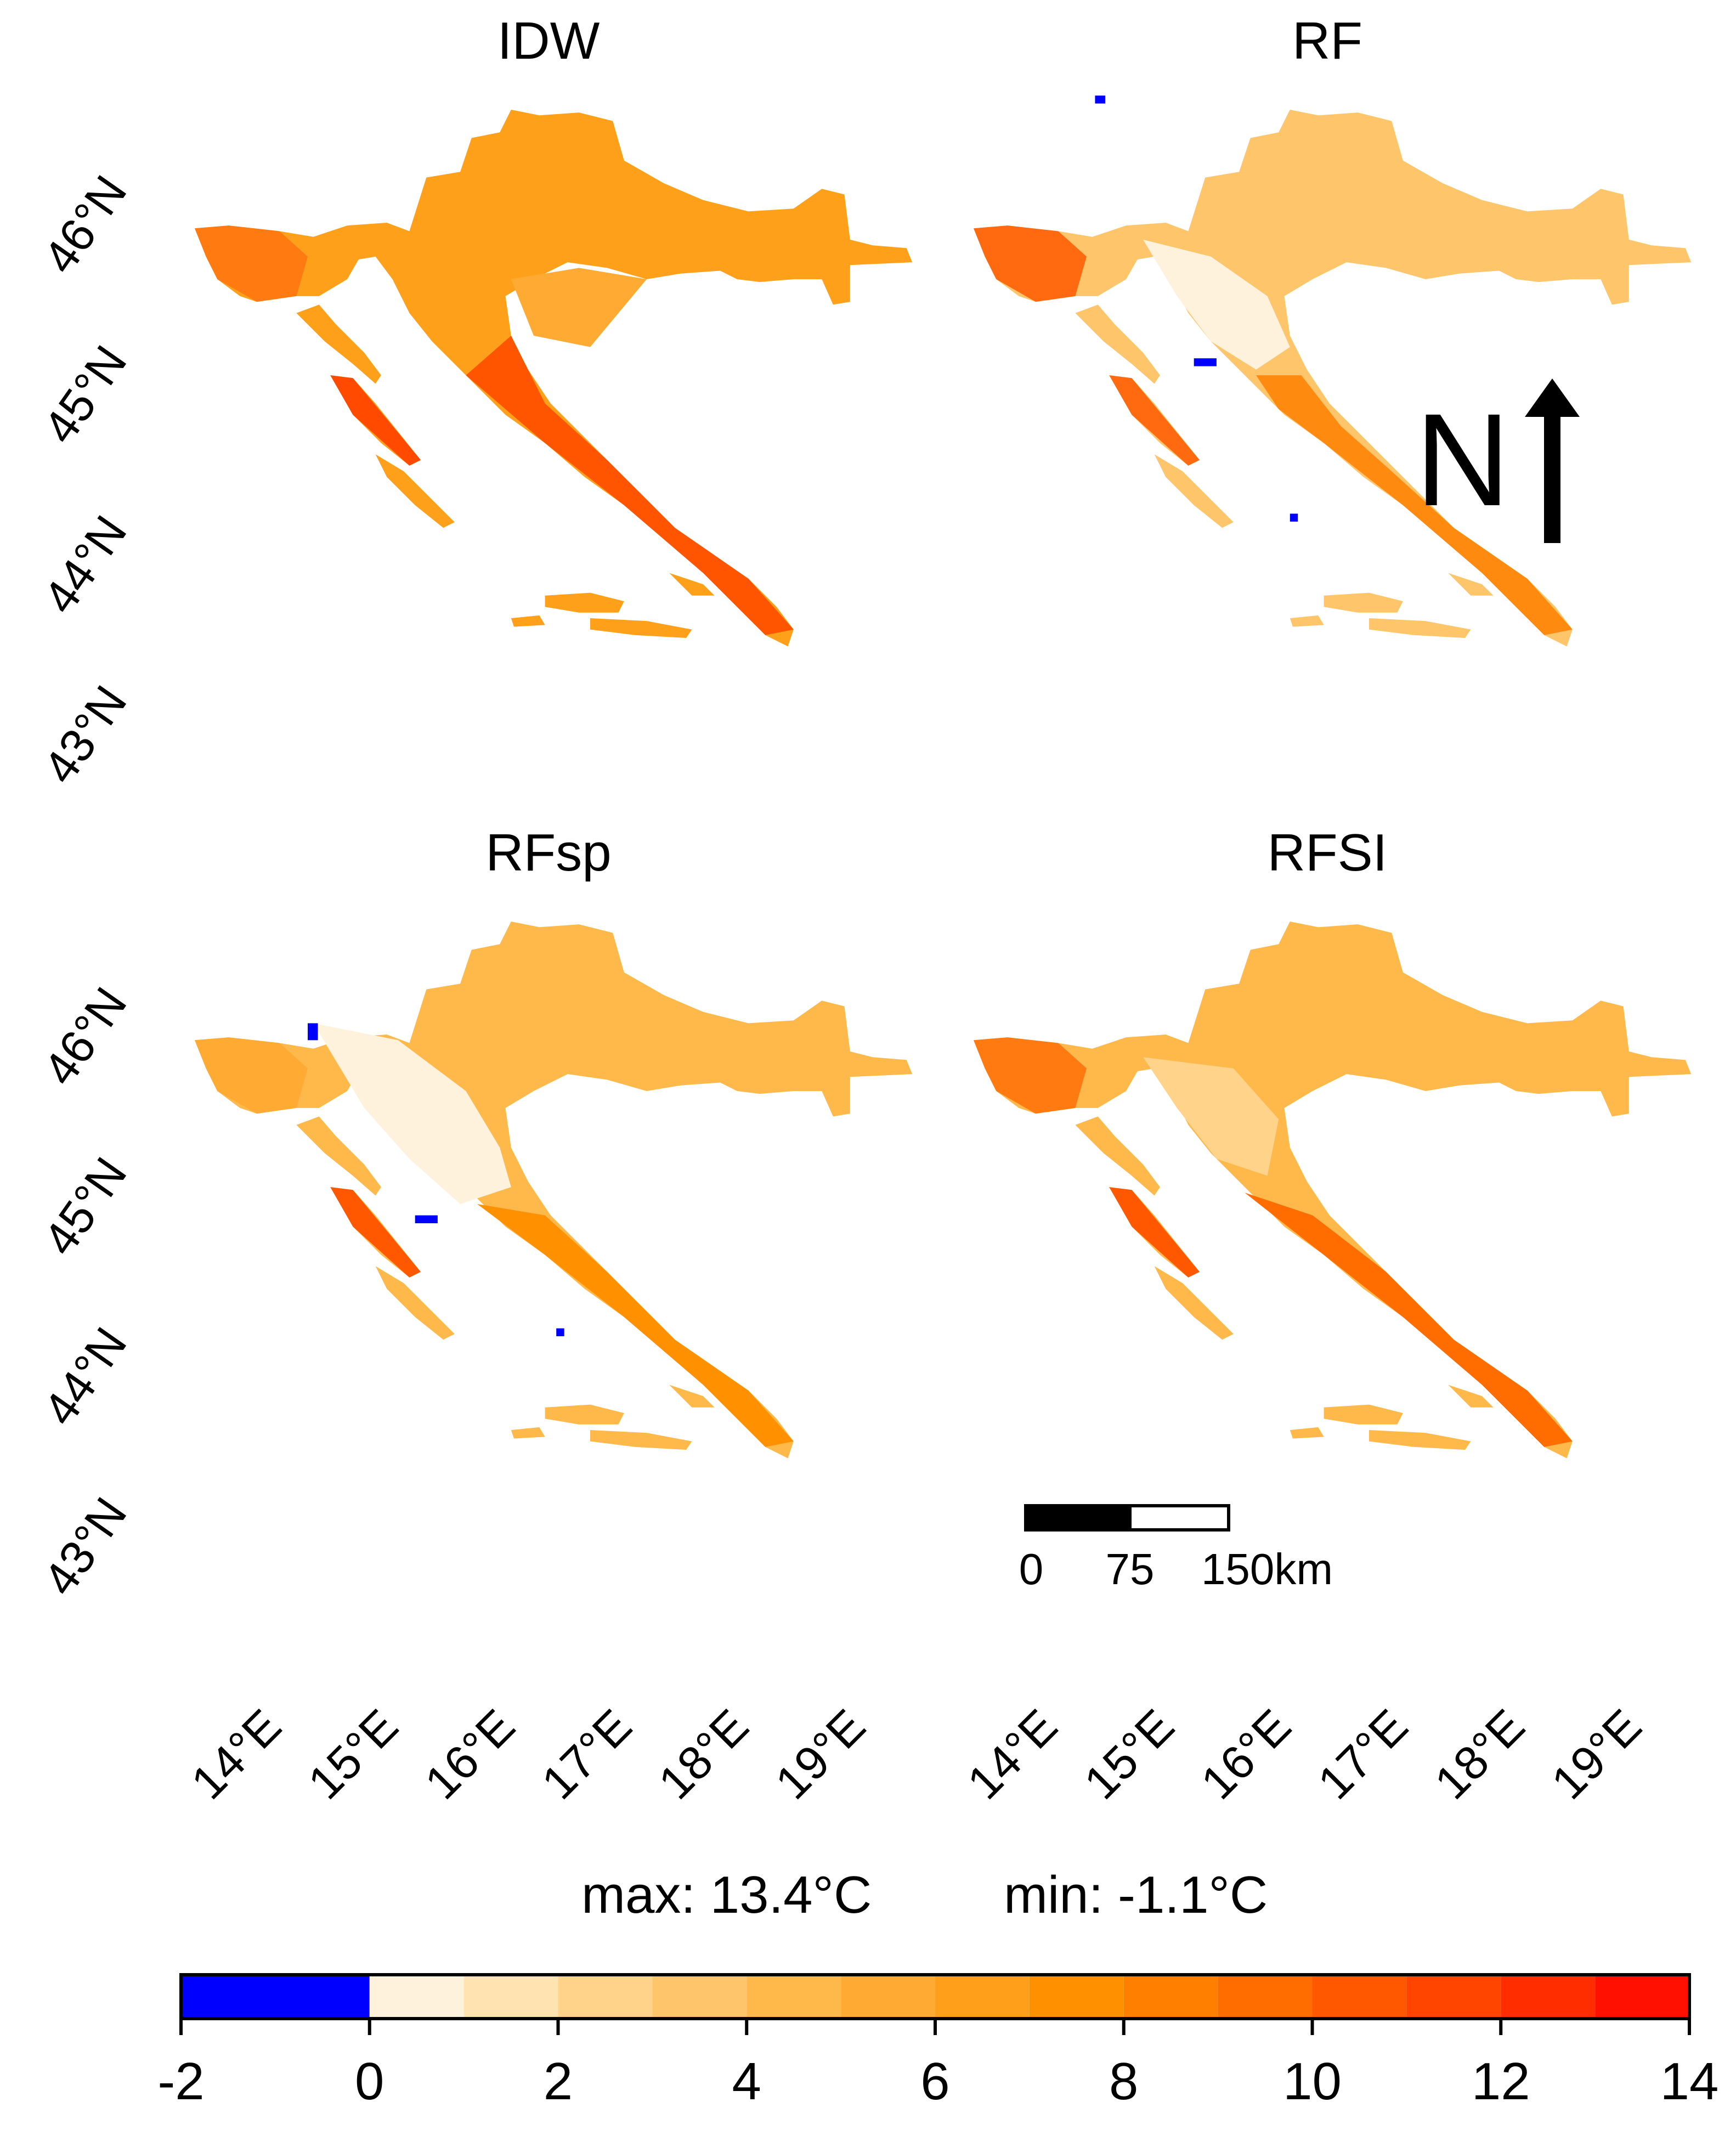 This screenshot has width=1736, height=2153. What do you see at coordinates (1363, 1754) in the screenshot?
I see `lon-label-right-3: 17°E` at bounding box center [1363, 1754].